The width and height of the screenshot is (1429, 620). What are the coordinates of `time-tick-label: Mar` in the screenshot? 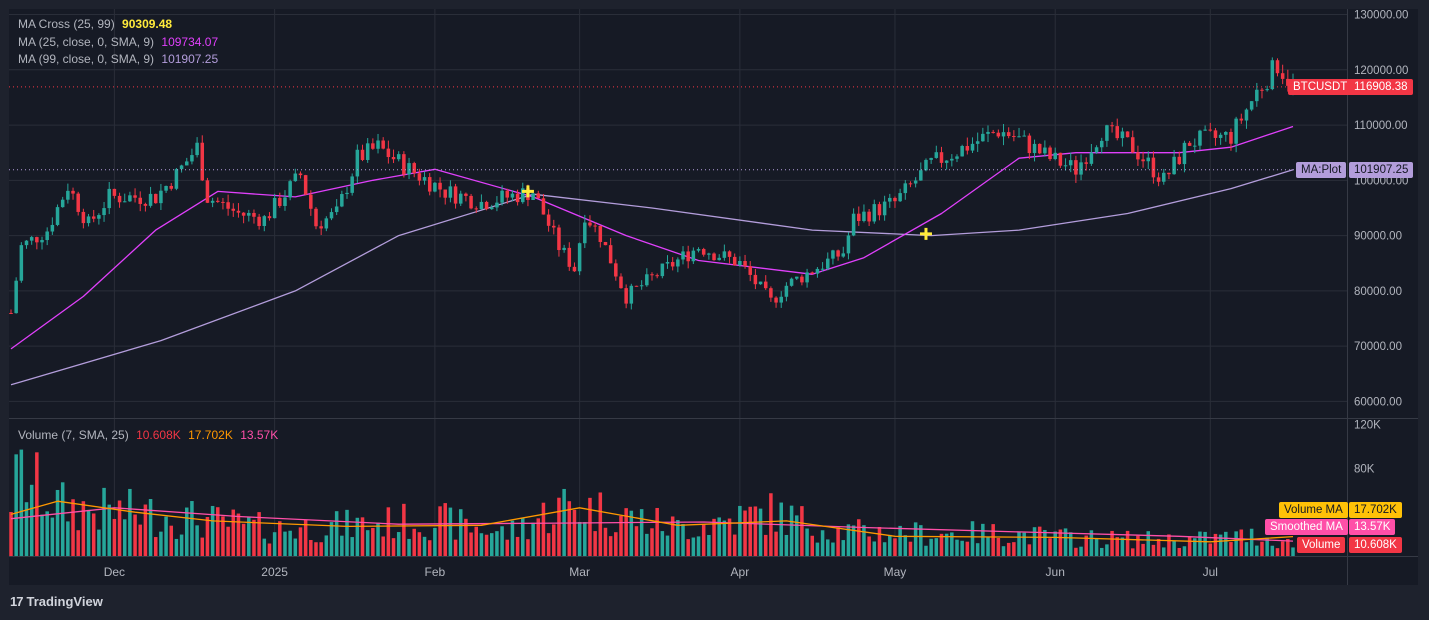 It's located at (579, 572).